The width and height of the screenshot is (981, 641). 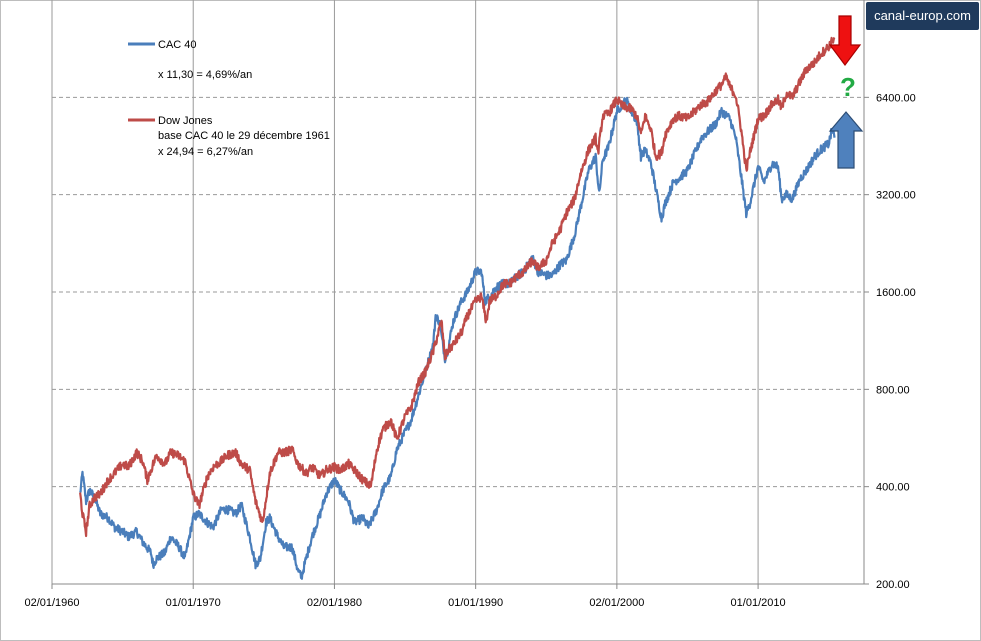 I want to click on x-tick-label: 01/01/1990, so click(x=475, y=603).